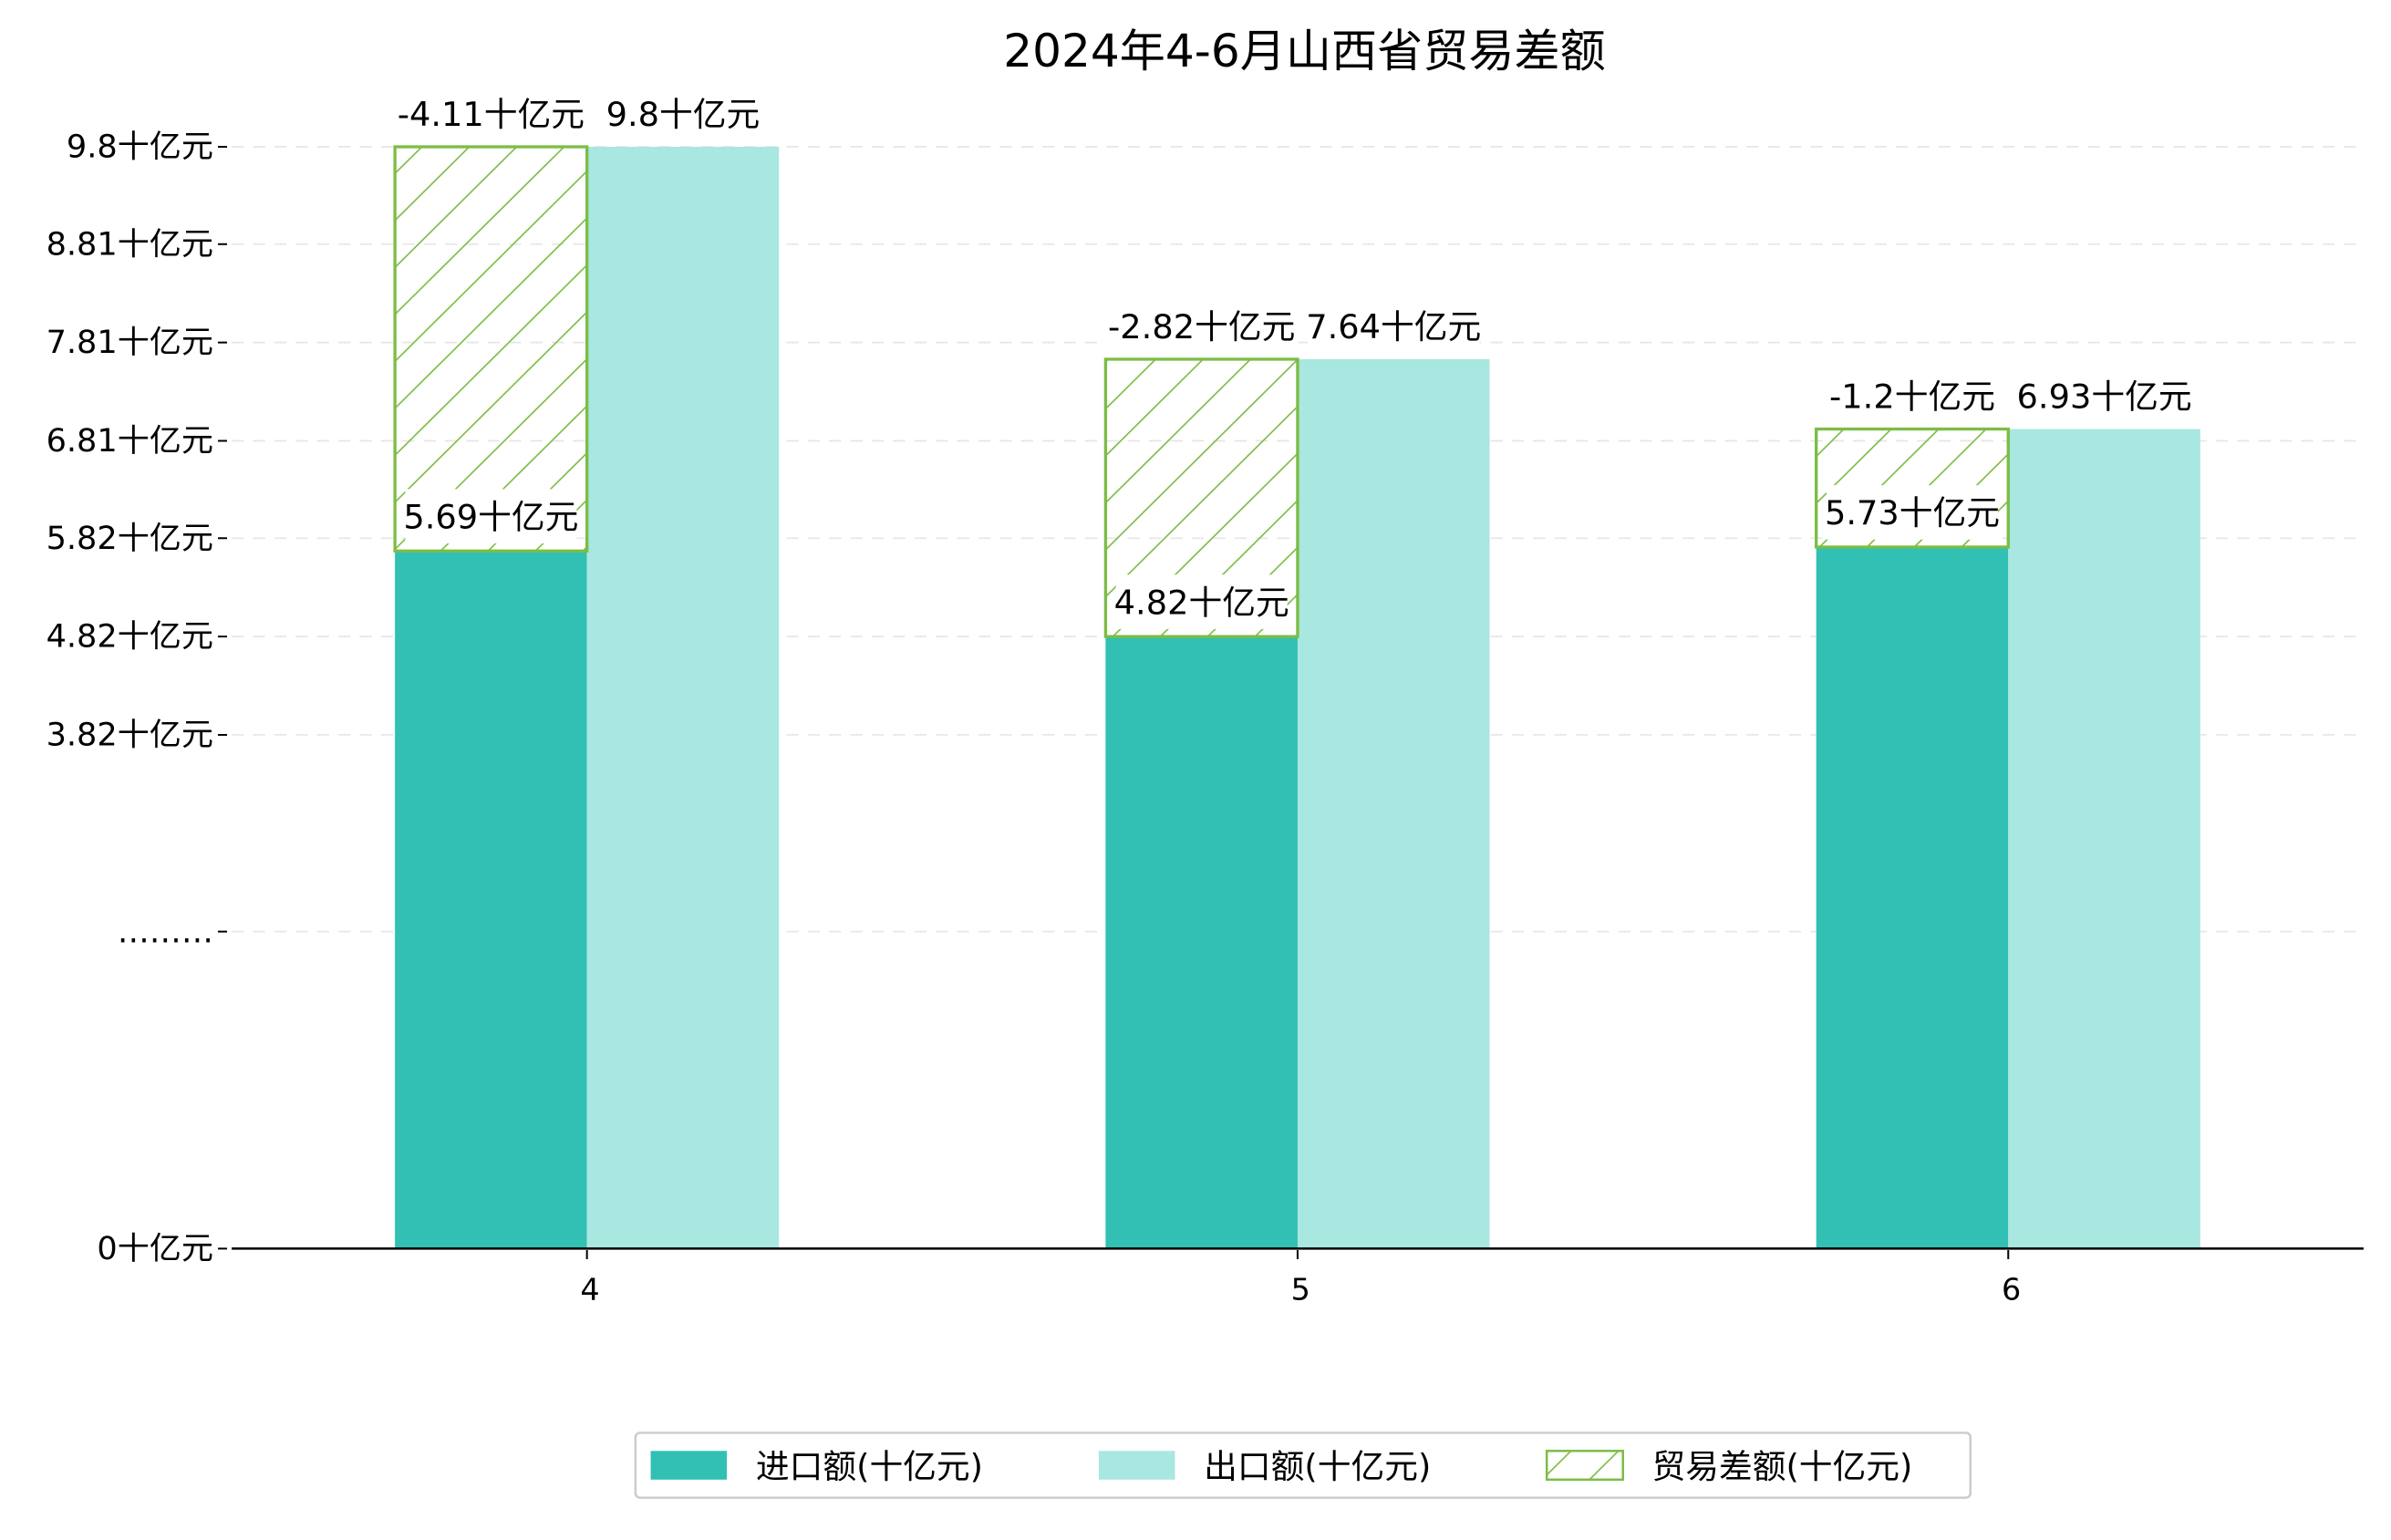 Image resolution: width=2391 pixels, height=1540 pixels. Describe the element at coordinates (689, 1465) in the screenshot. I see `legend-swatch-imports` at that location.